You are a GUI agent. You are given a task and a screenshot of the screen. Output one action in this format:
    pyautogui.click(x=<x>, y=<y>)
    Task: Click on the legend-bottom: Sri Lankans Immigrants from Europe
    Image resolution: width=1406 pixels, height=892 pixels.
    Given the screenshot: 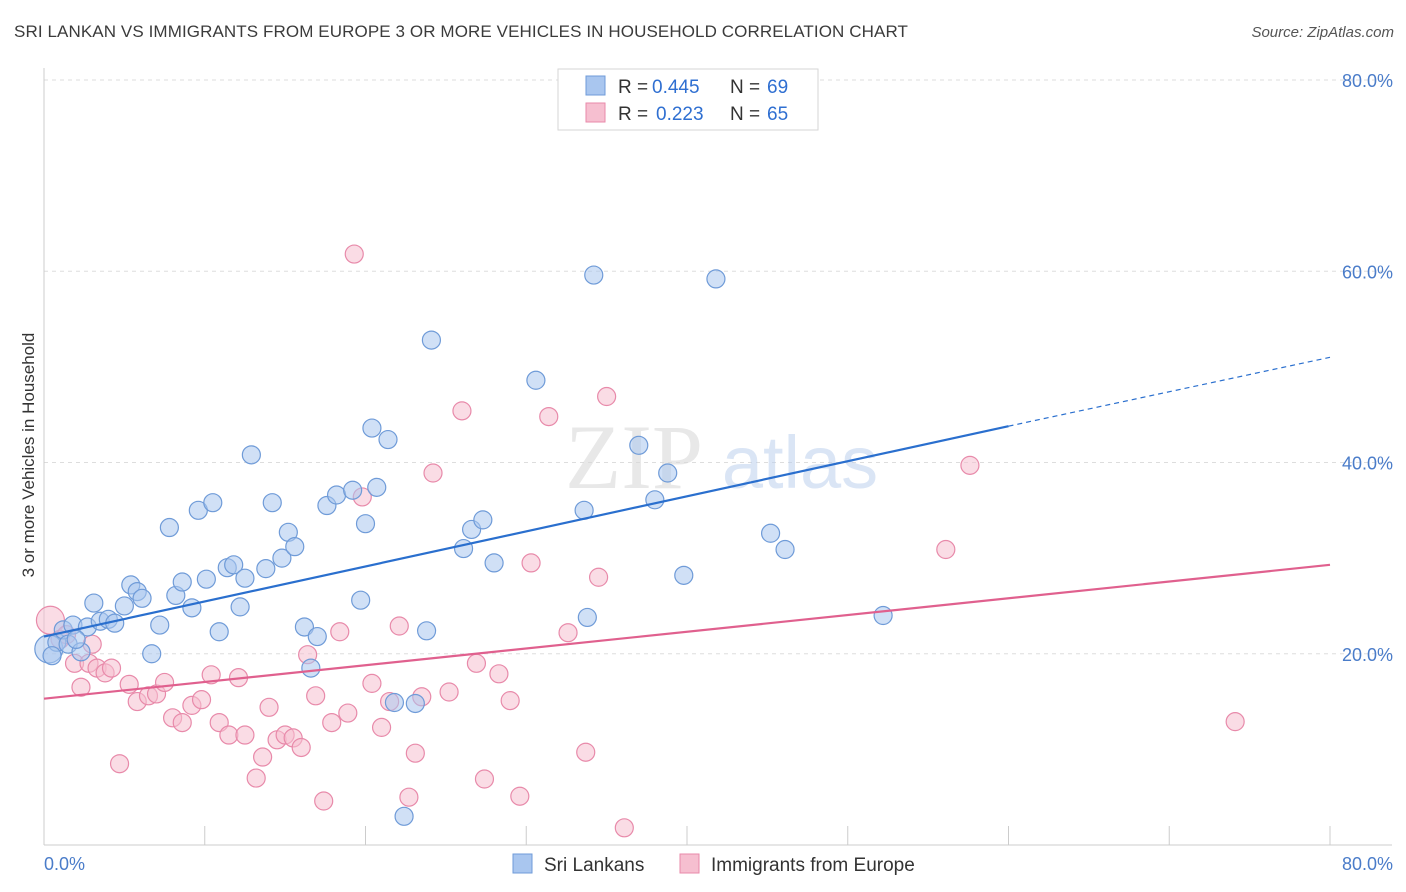 What is the action you would take?
    pyautogui.click(x=713, y=864)
    